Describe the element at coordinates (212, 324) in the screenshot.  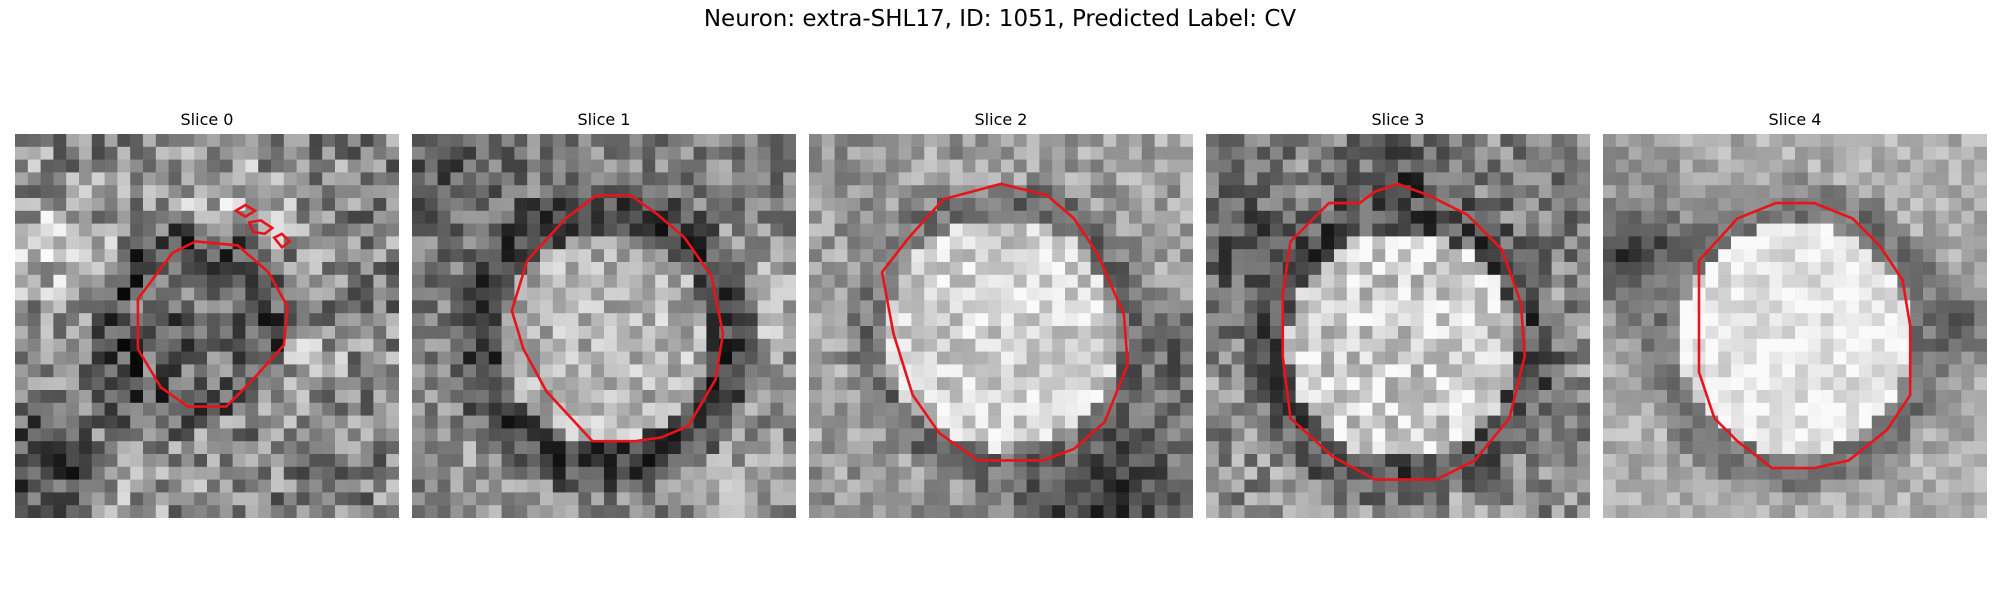
I see `segmentation-contour` at that location.